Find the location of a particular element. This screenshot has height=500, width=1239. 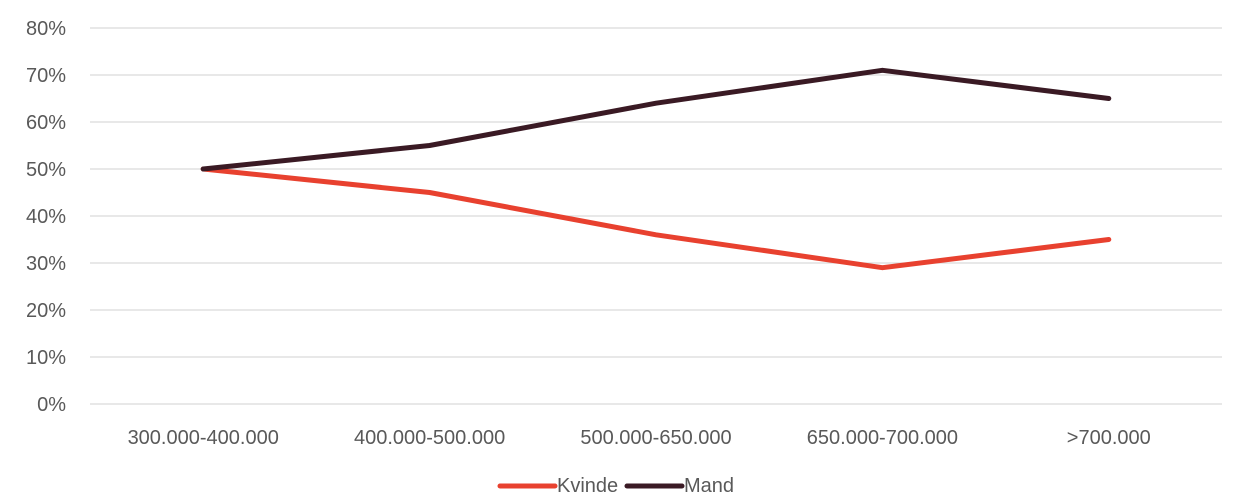

y-tick-label: 40% is located at coordinates (46, 217).